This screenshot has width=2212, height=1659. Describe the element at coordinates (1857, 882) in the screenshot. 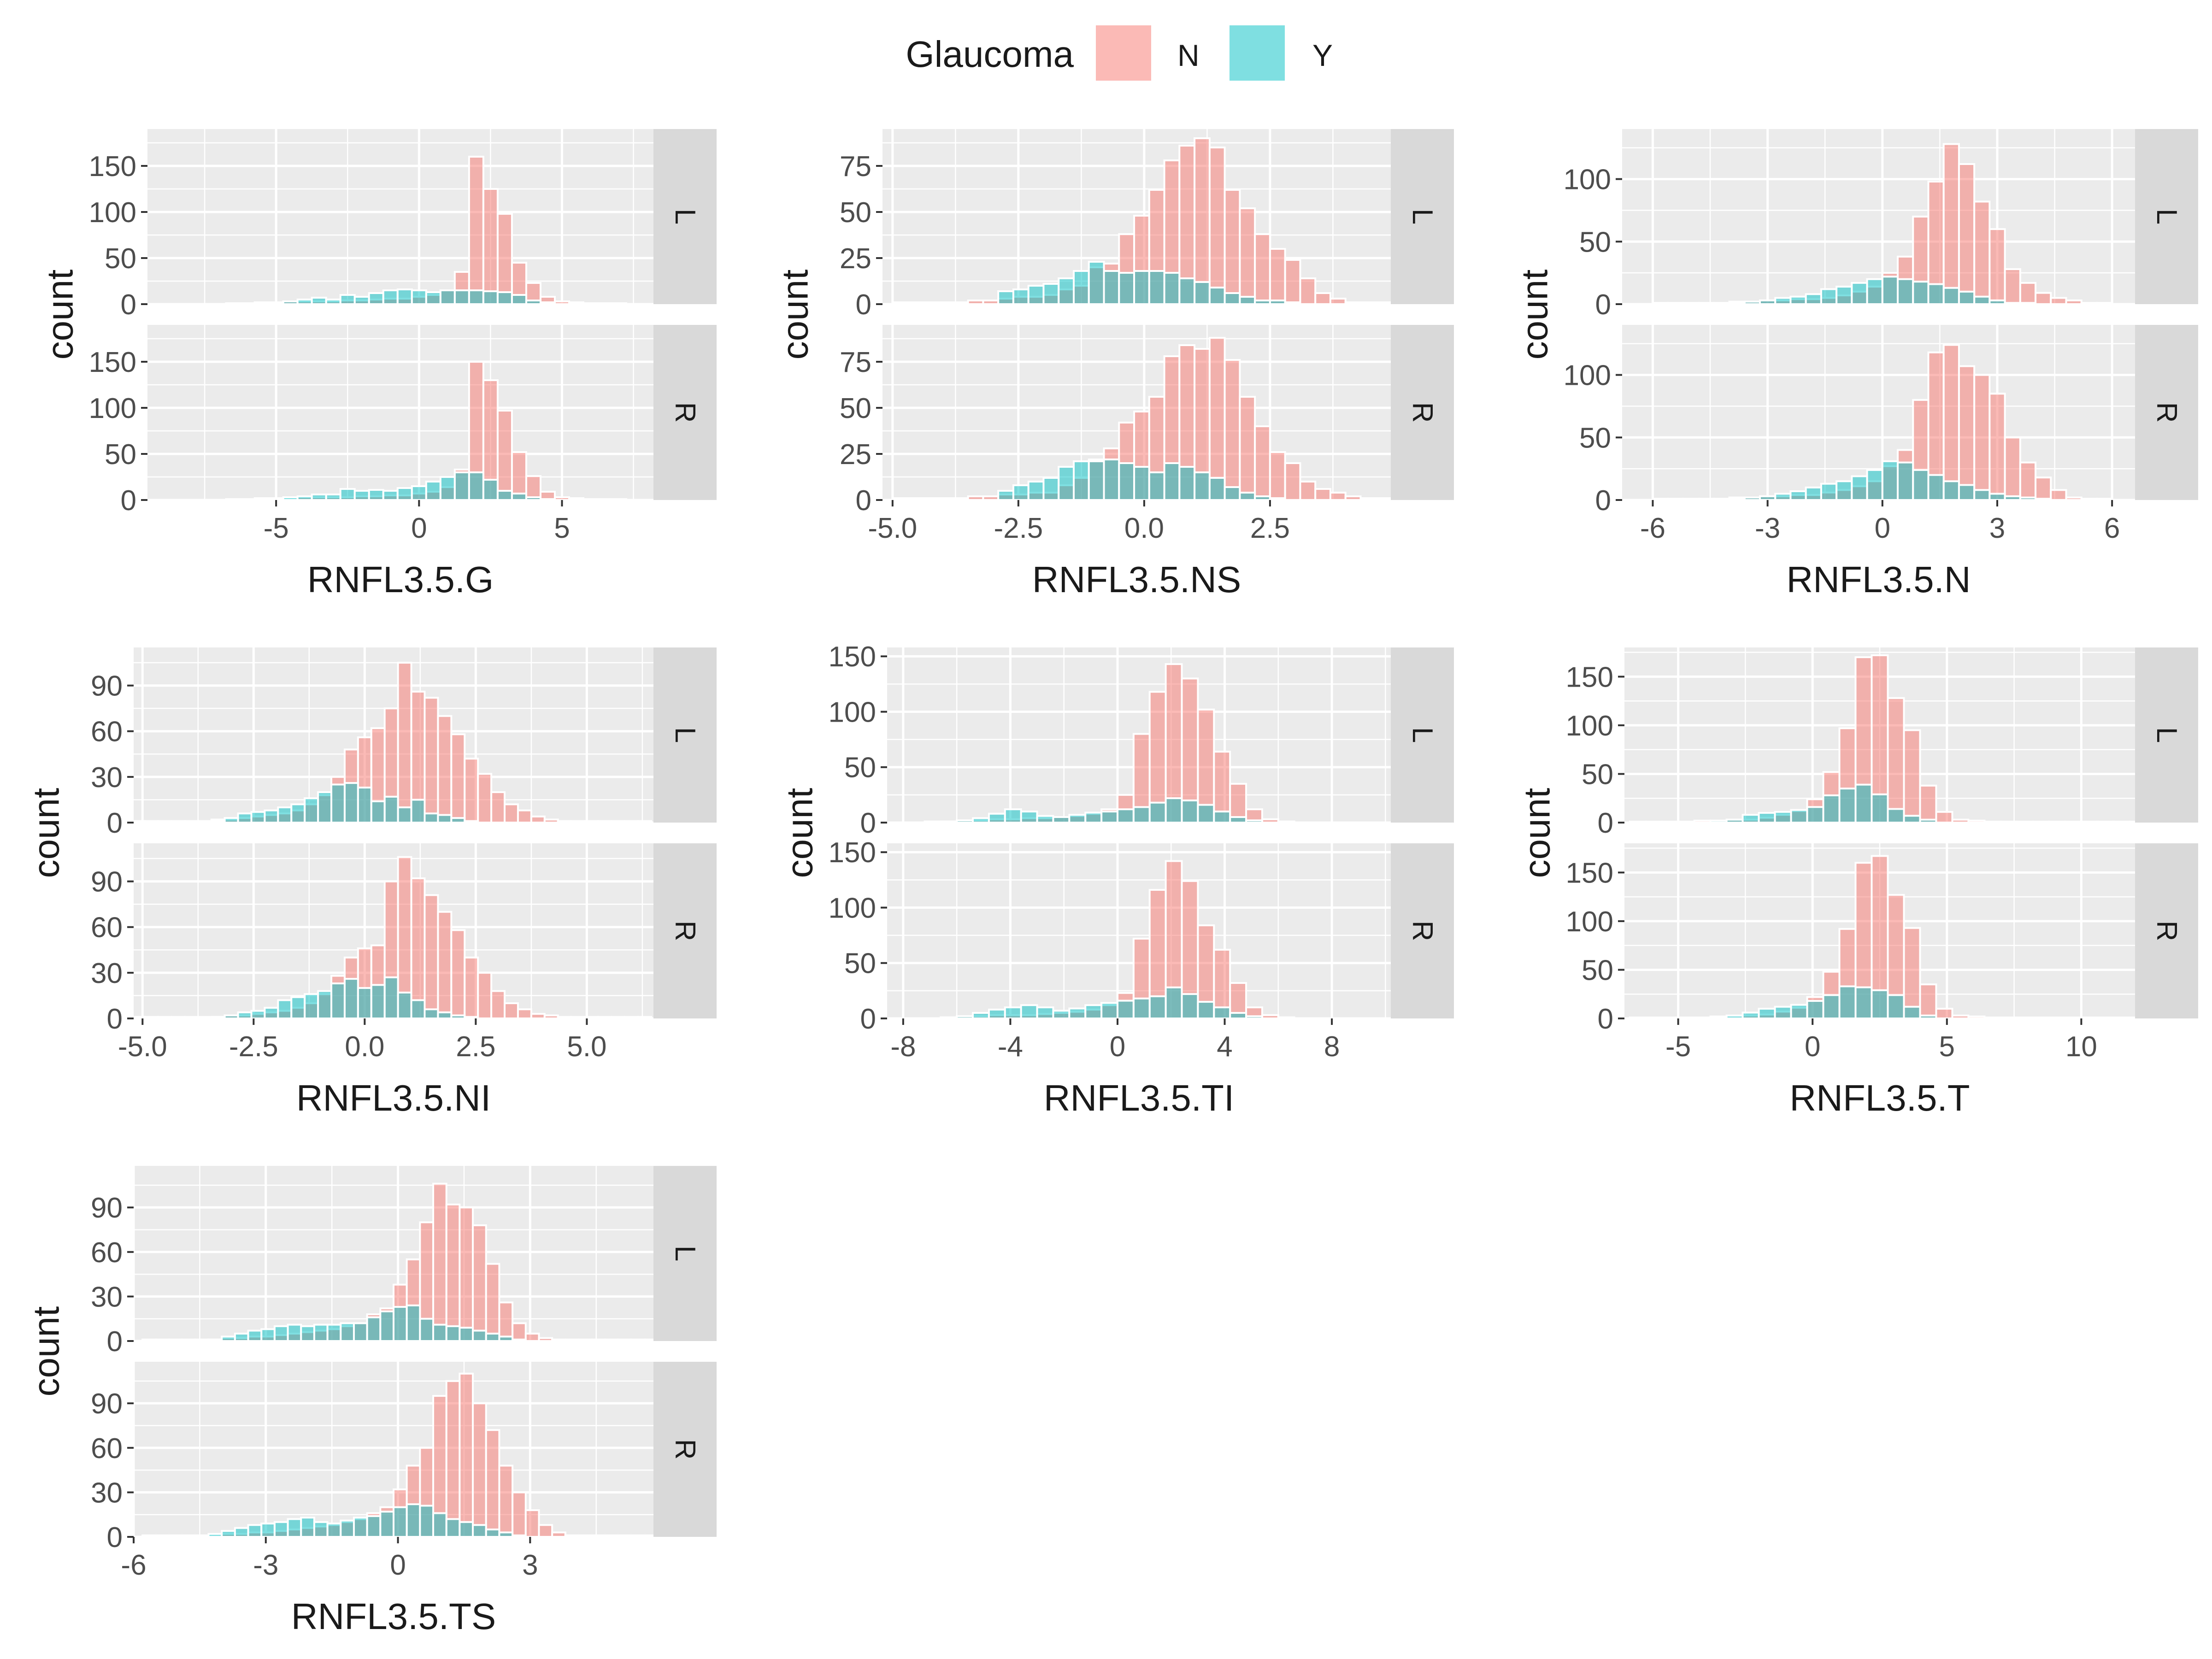

I see `histogram-panel-RNFL3.5.T: 0 50 100 150 L 0 50 100 150 R -5 0 5 10 RNFL3.5.T count` at that location.